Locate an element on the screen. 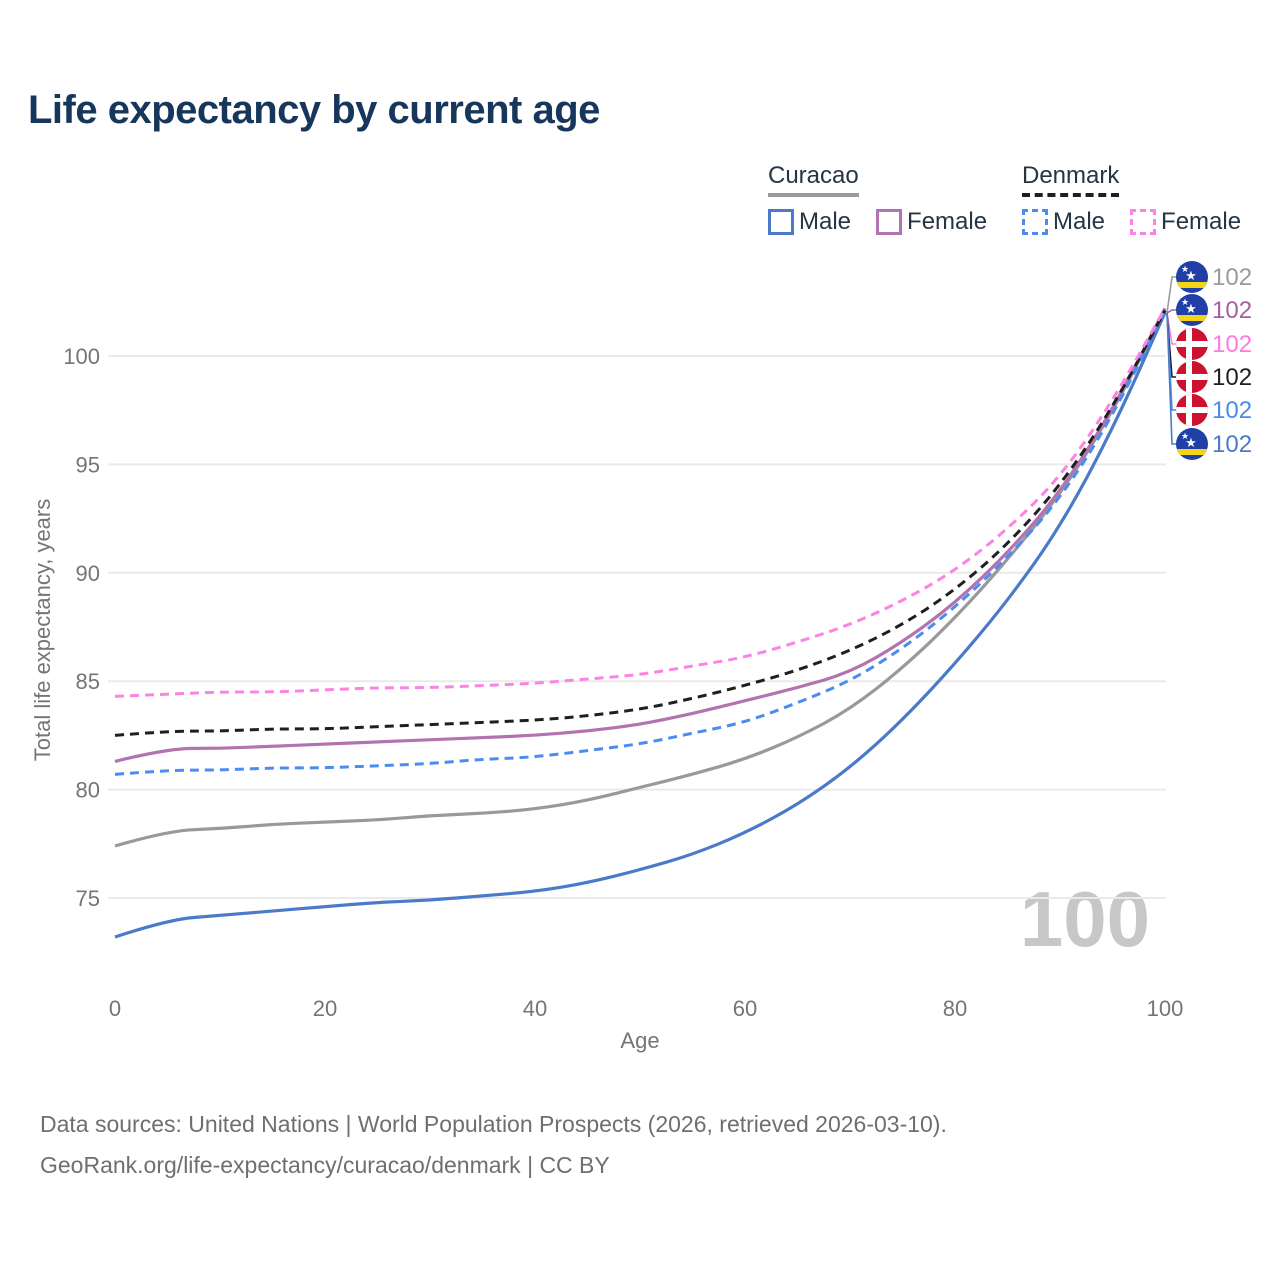 Image resolution: width=1280 pixels, height=1280 pixels. legend-swatch-denmark-male-icon is located at coordinates (1035, 222).